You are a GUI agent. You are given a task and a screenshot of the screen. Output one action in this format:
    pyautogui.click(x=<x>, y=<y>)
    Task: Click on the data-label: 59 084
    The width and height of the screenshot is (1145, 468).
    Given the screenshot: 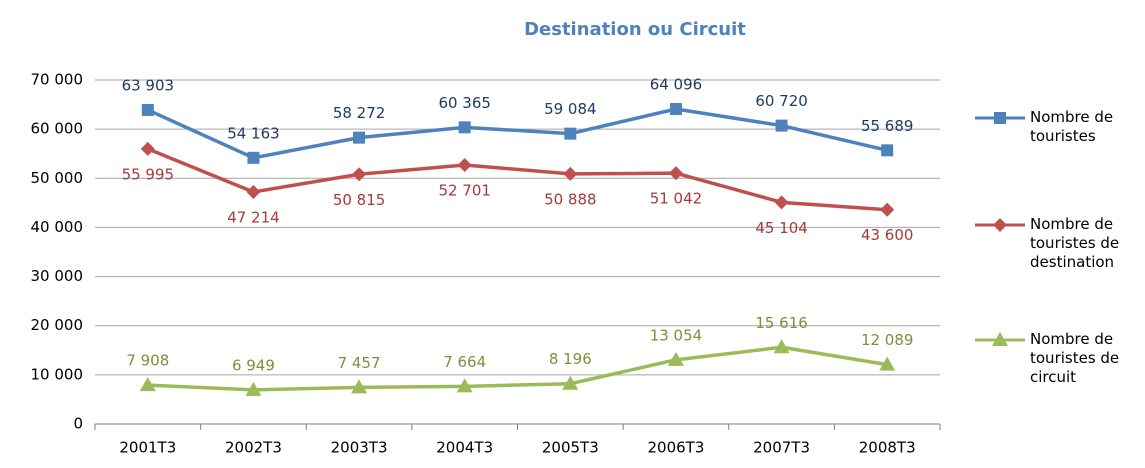 What is the action you would take?
    pyautogui.click(x=570, y=109)
    